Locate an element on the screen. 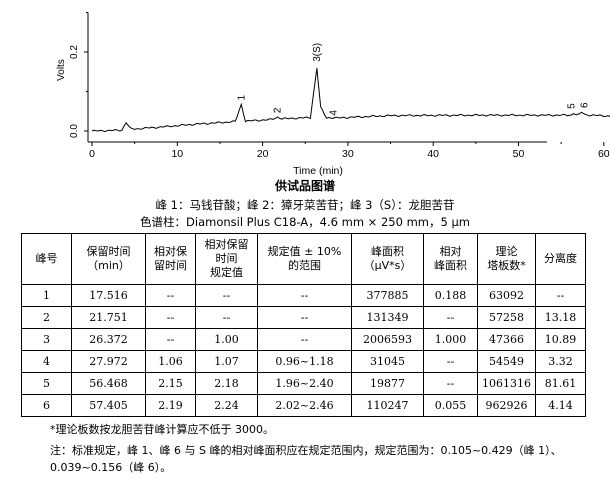 This screenshot has width=610, height=479. column-header-line: 的范围 is located at coordinates (304, 265).